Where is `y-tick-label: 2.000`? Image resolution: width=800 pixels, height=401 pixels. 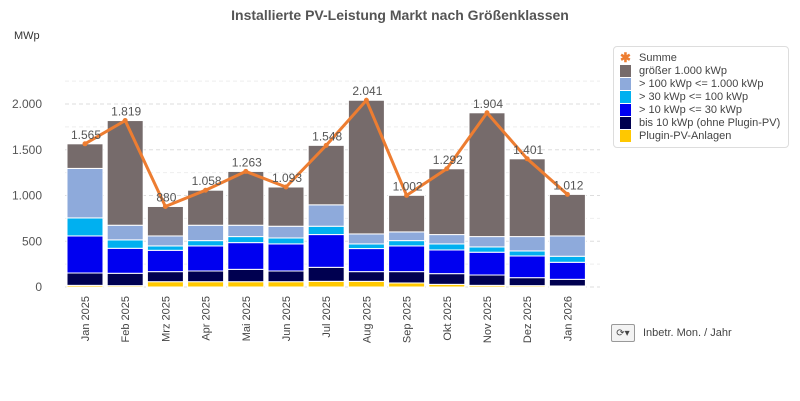 y-tick-label: 2.000 is located at coordinates (27, 104).